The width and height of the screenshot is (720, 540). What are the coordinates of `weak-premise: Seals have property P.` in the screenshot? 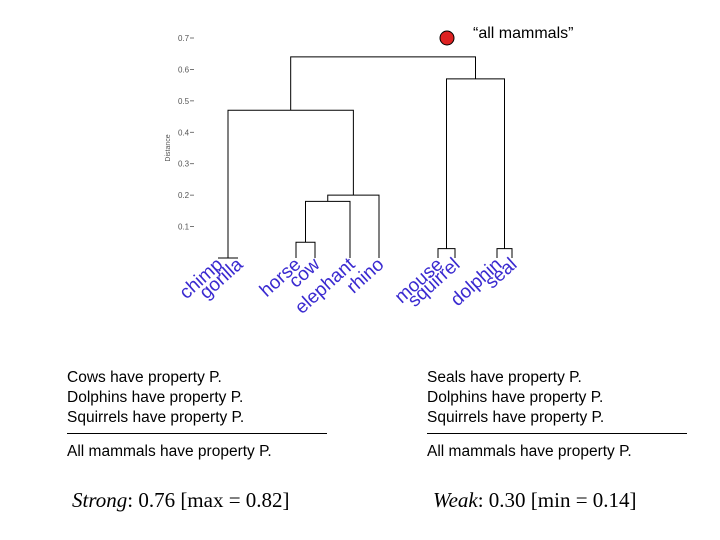 It's located at (504, 377).